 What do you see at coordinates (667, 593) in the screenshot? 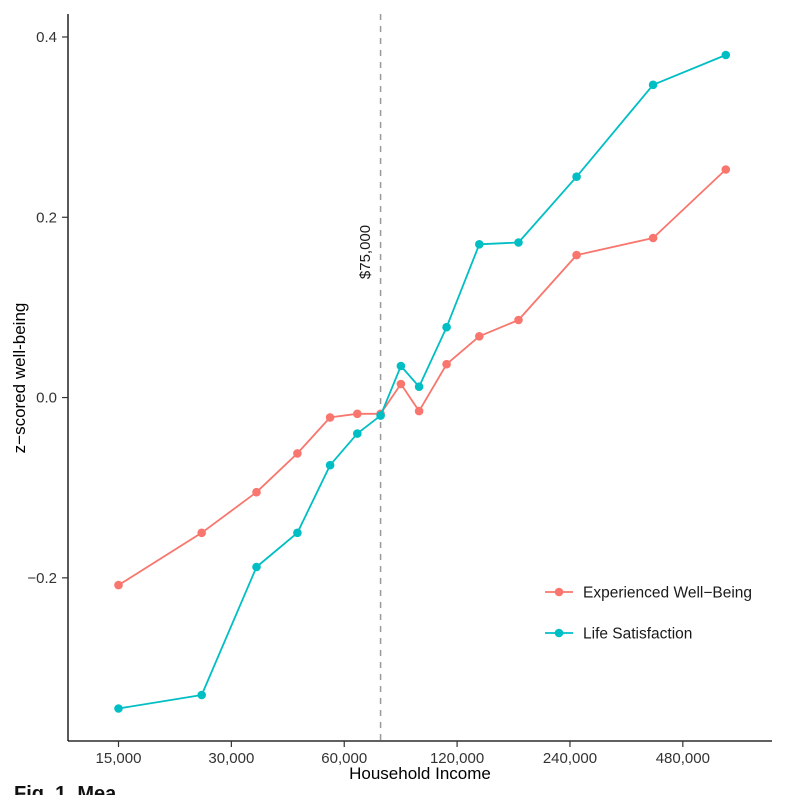
I see `legend-label: Experienced Well−Being` at bounding box center [667, 593].